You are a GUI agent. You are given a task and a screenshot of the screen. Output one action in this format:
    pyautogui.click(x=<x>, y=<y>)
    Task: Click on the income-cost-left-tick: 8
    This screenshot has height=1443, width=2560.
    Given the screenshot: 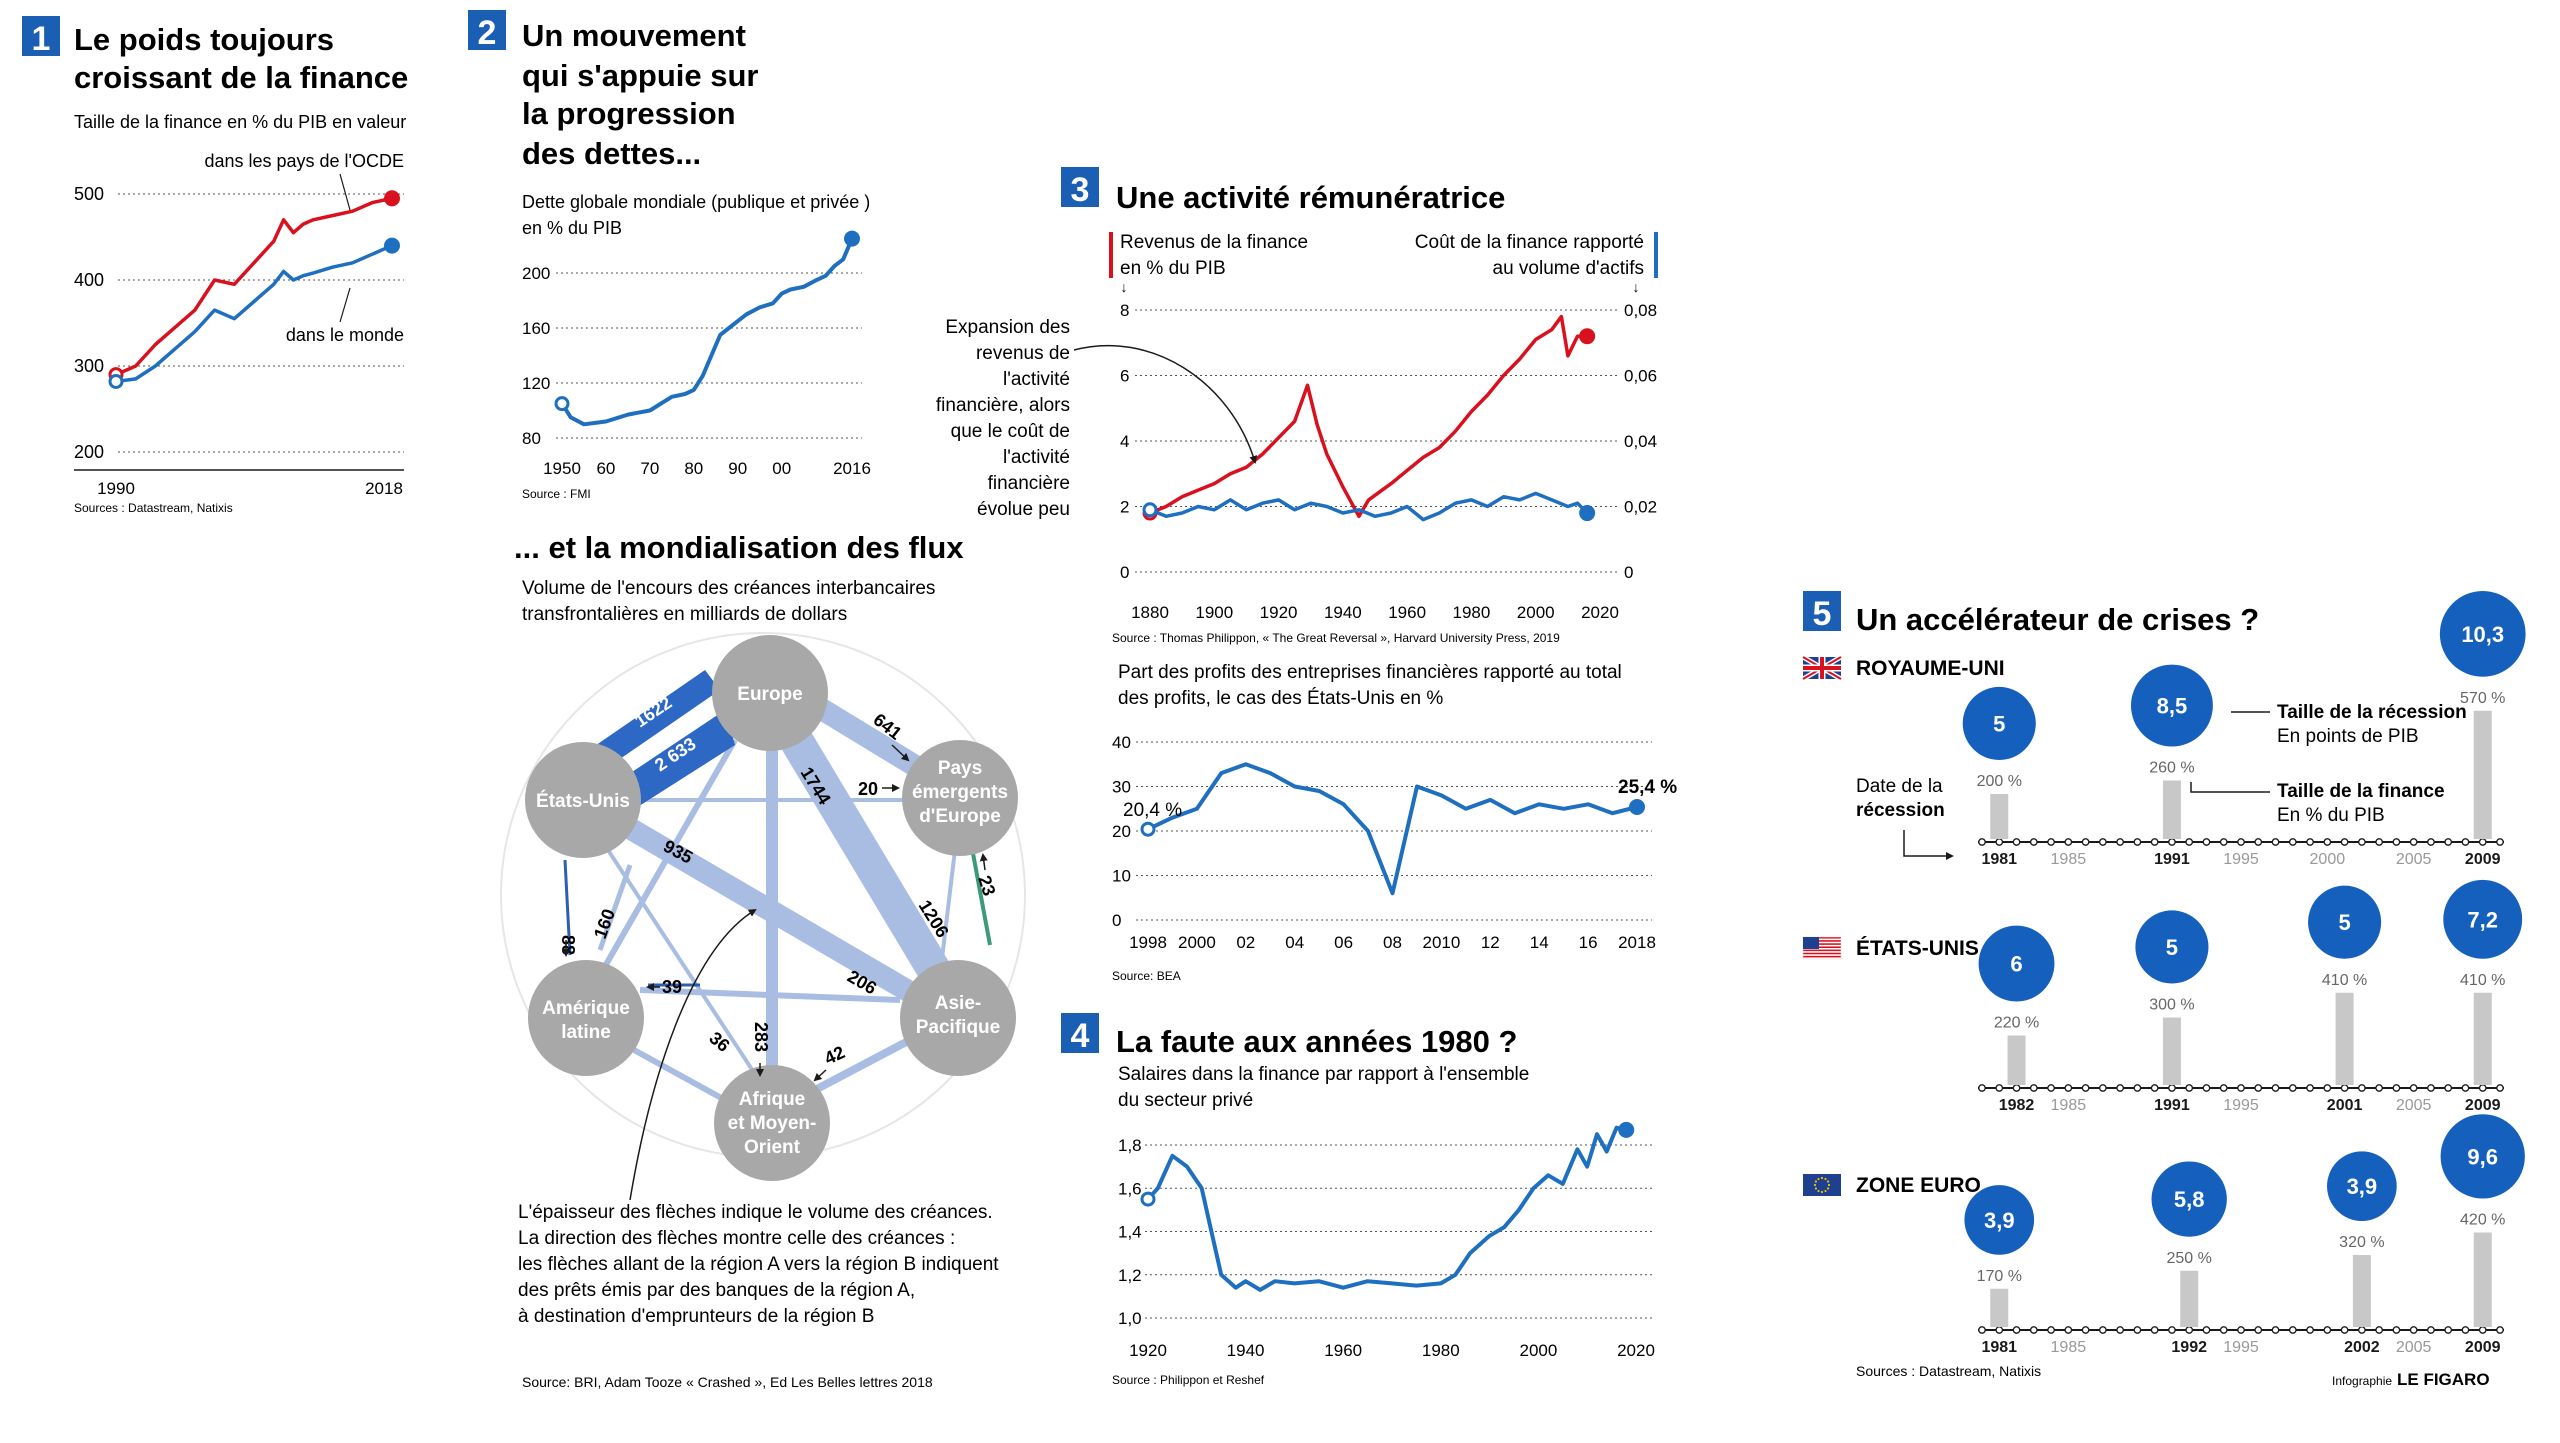 What is the action you would take?
    pyautogui.click(x=1124, y=310)
    